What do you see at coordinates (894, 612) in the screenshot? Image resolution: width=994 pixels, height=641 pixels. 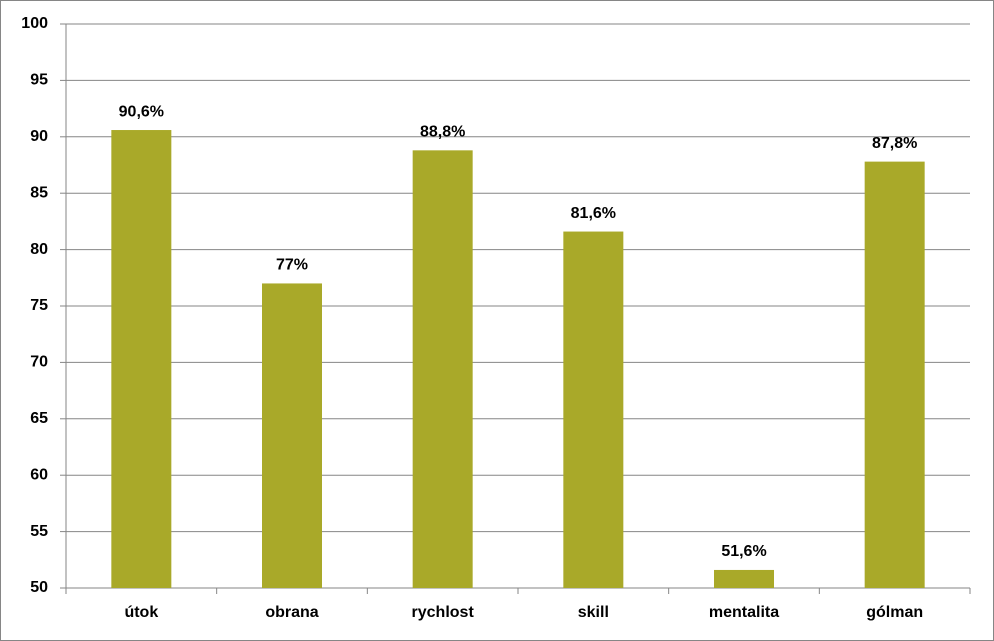 I see `x-tick-label: gólman` at bounding box center [894, 612].